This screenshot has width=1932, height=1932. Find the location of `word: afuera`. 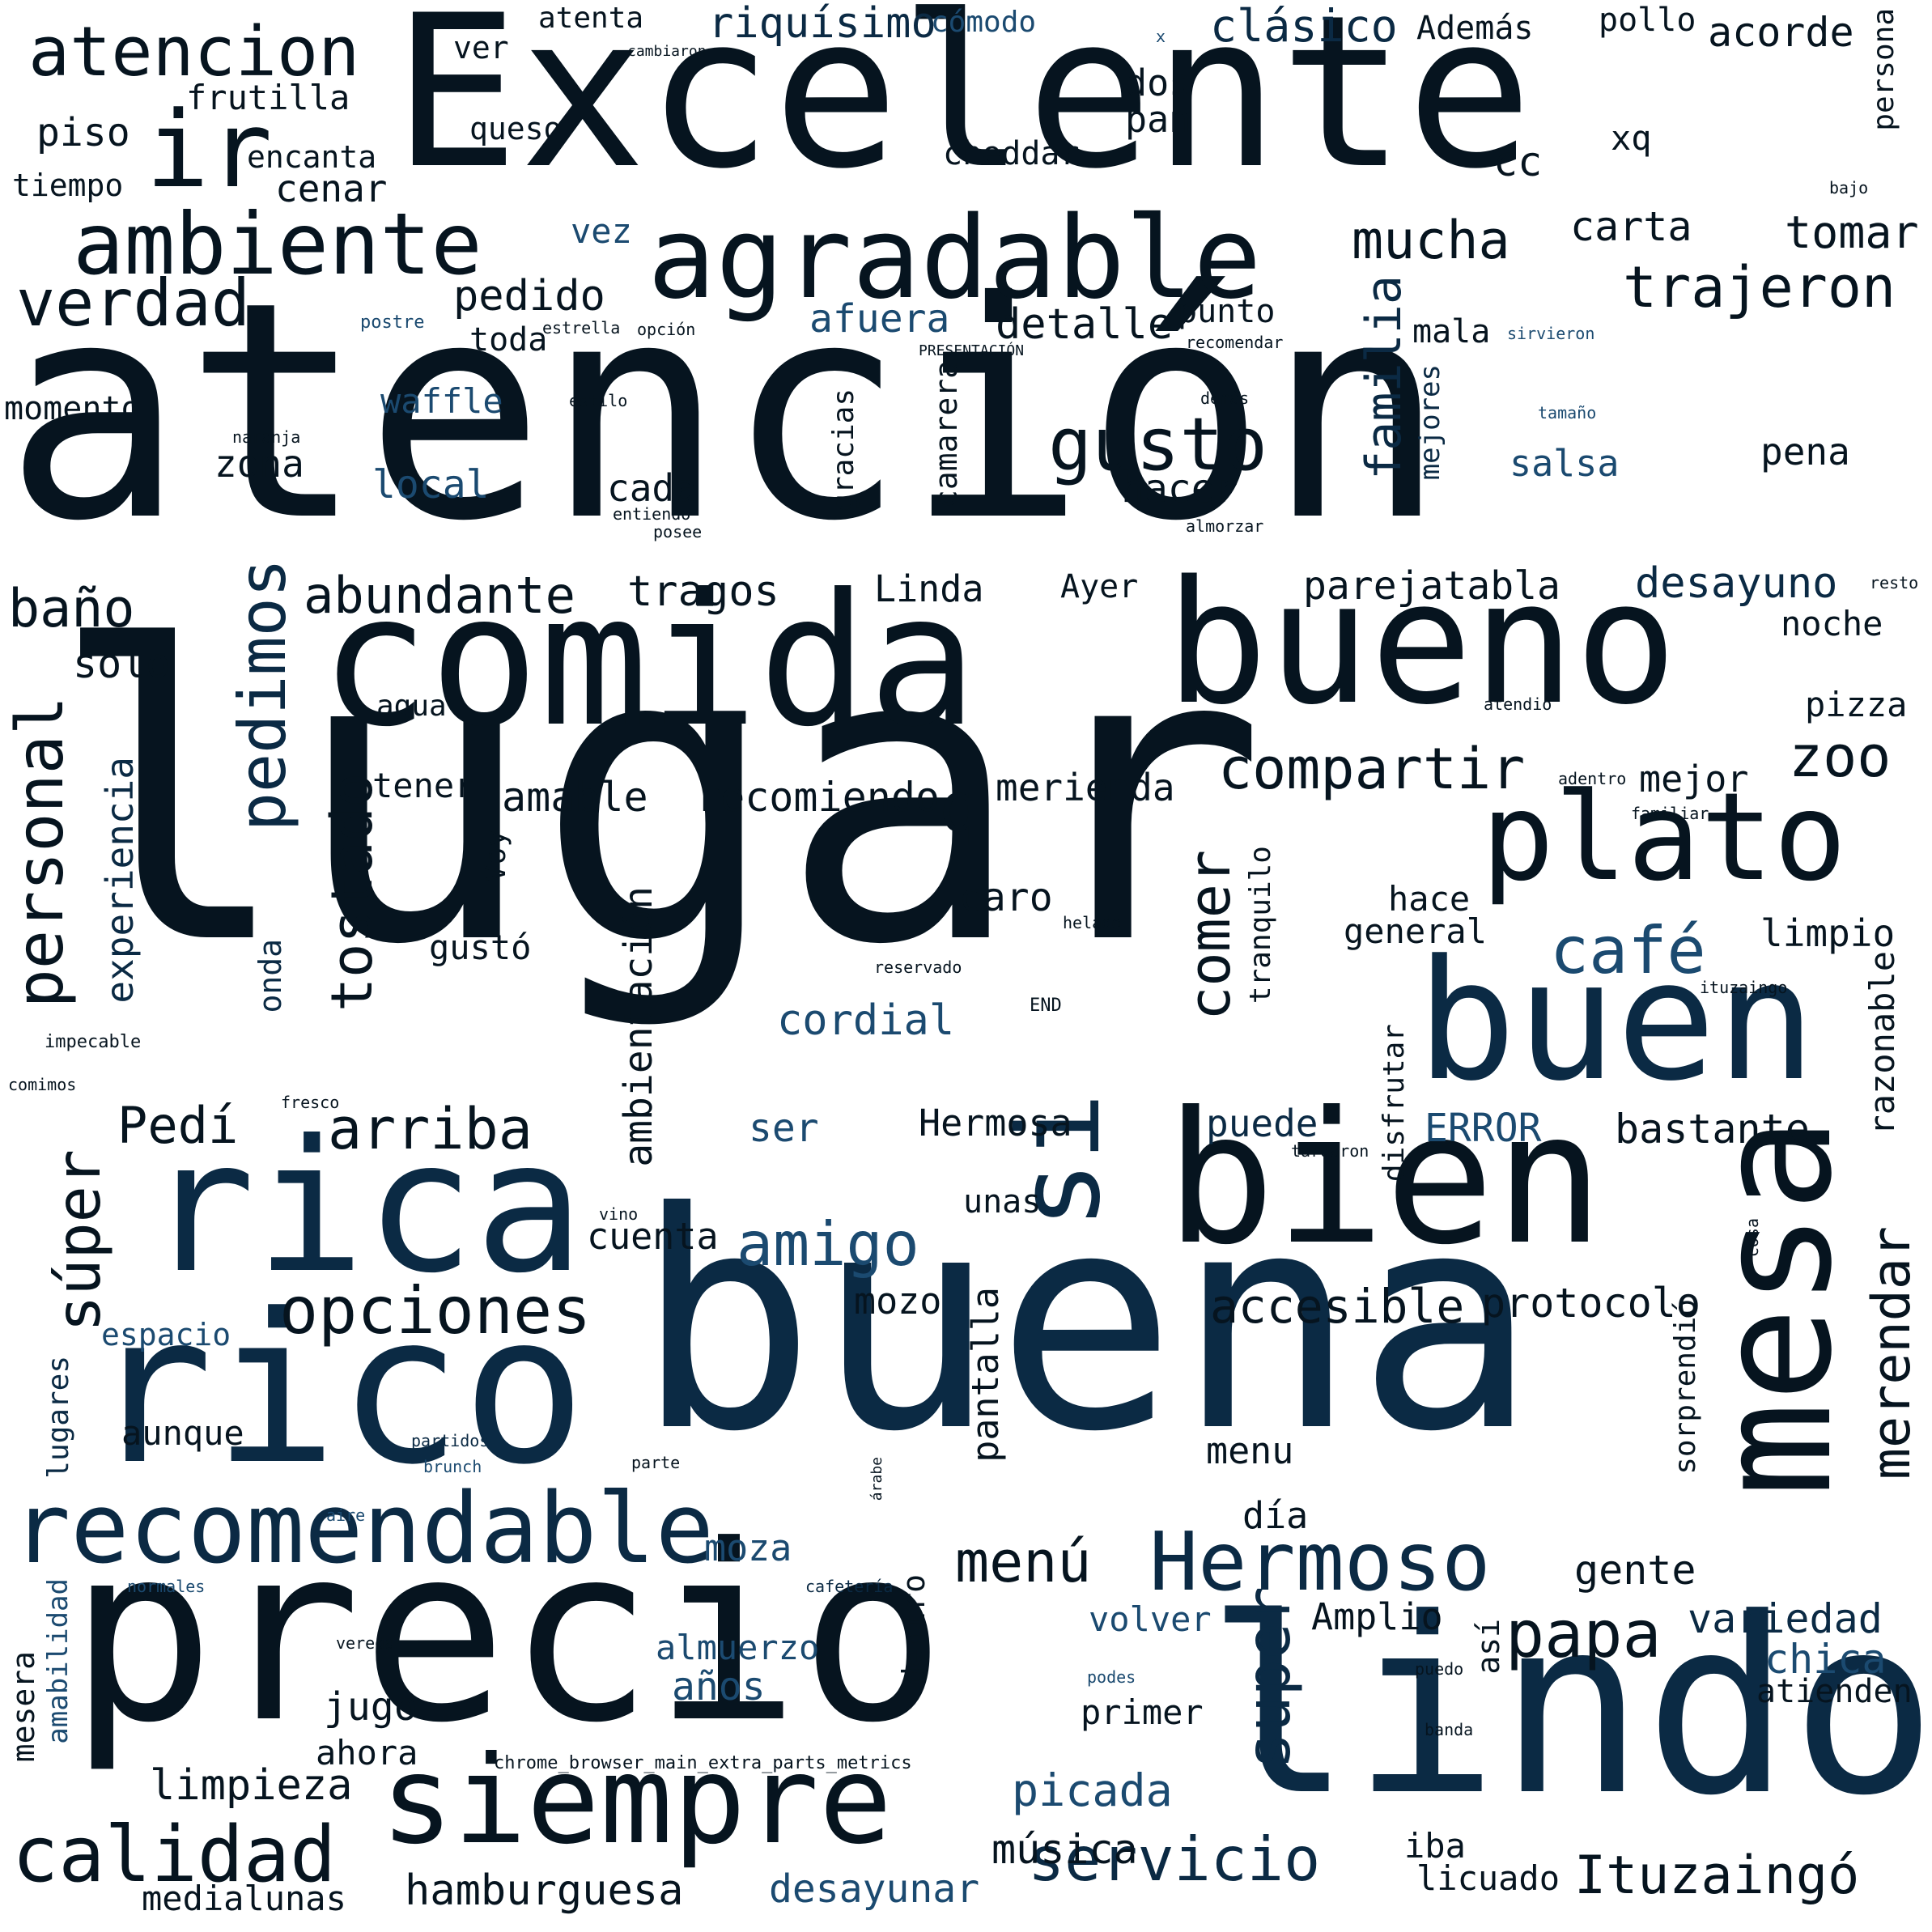

word: afuera is located at coordinates (879, 319).